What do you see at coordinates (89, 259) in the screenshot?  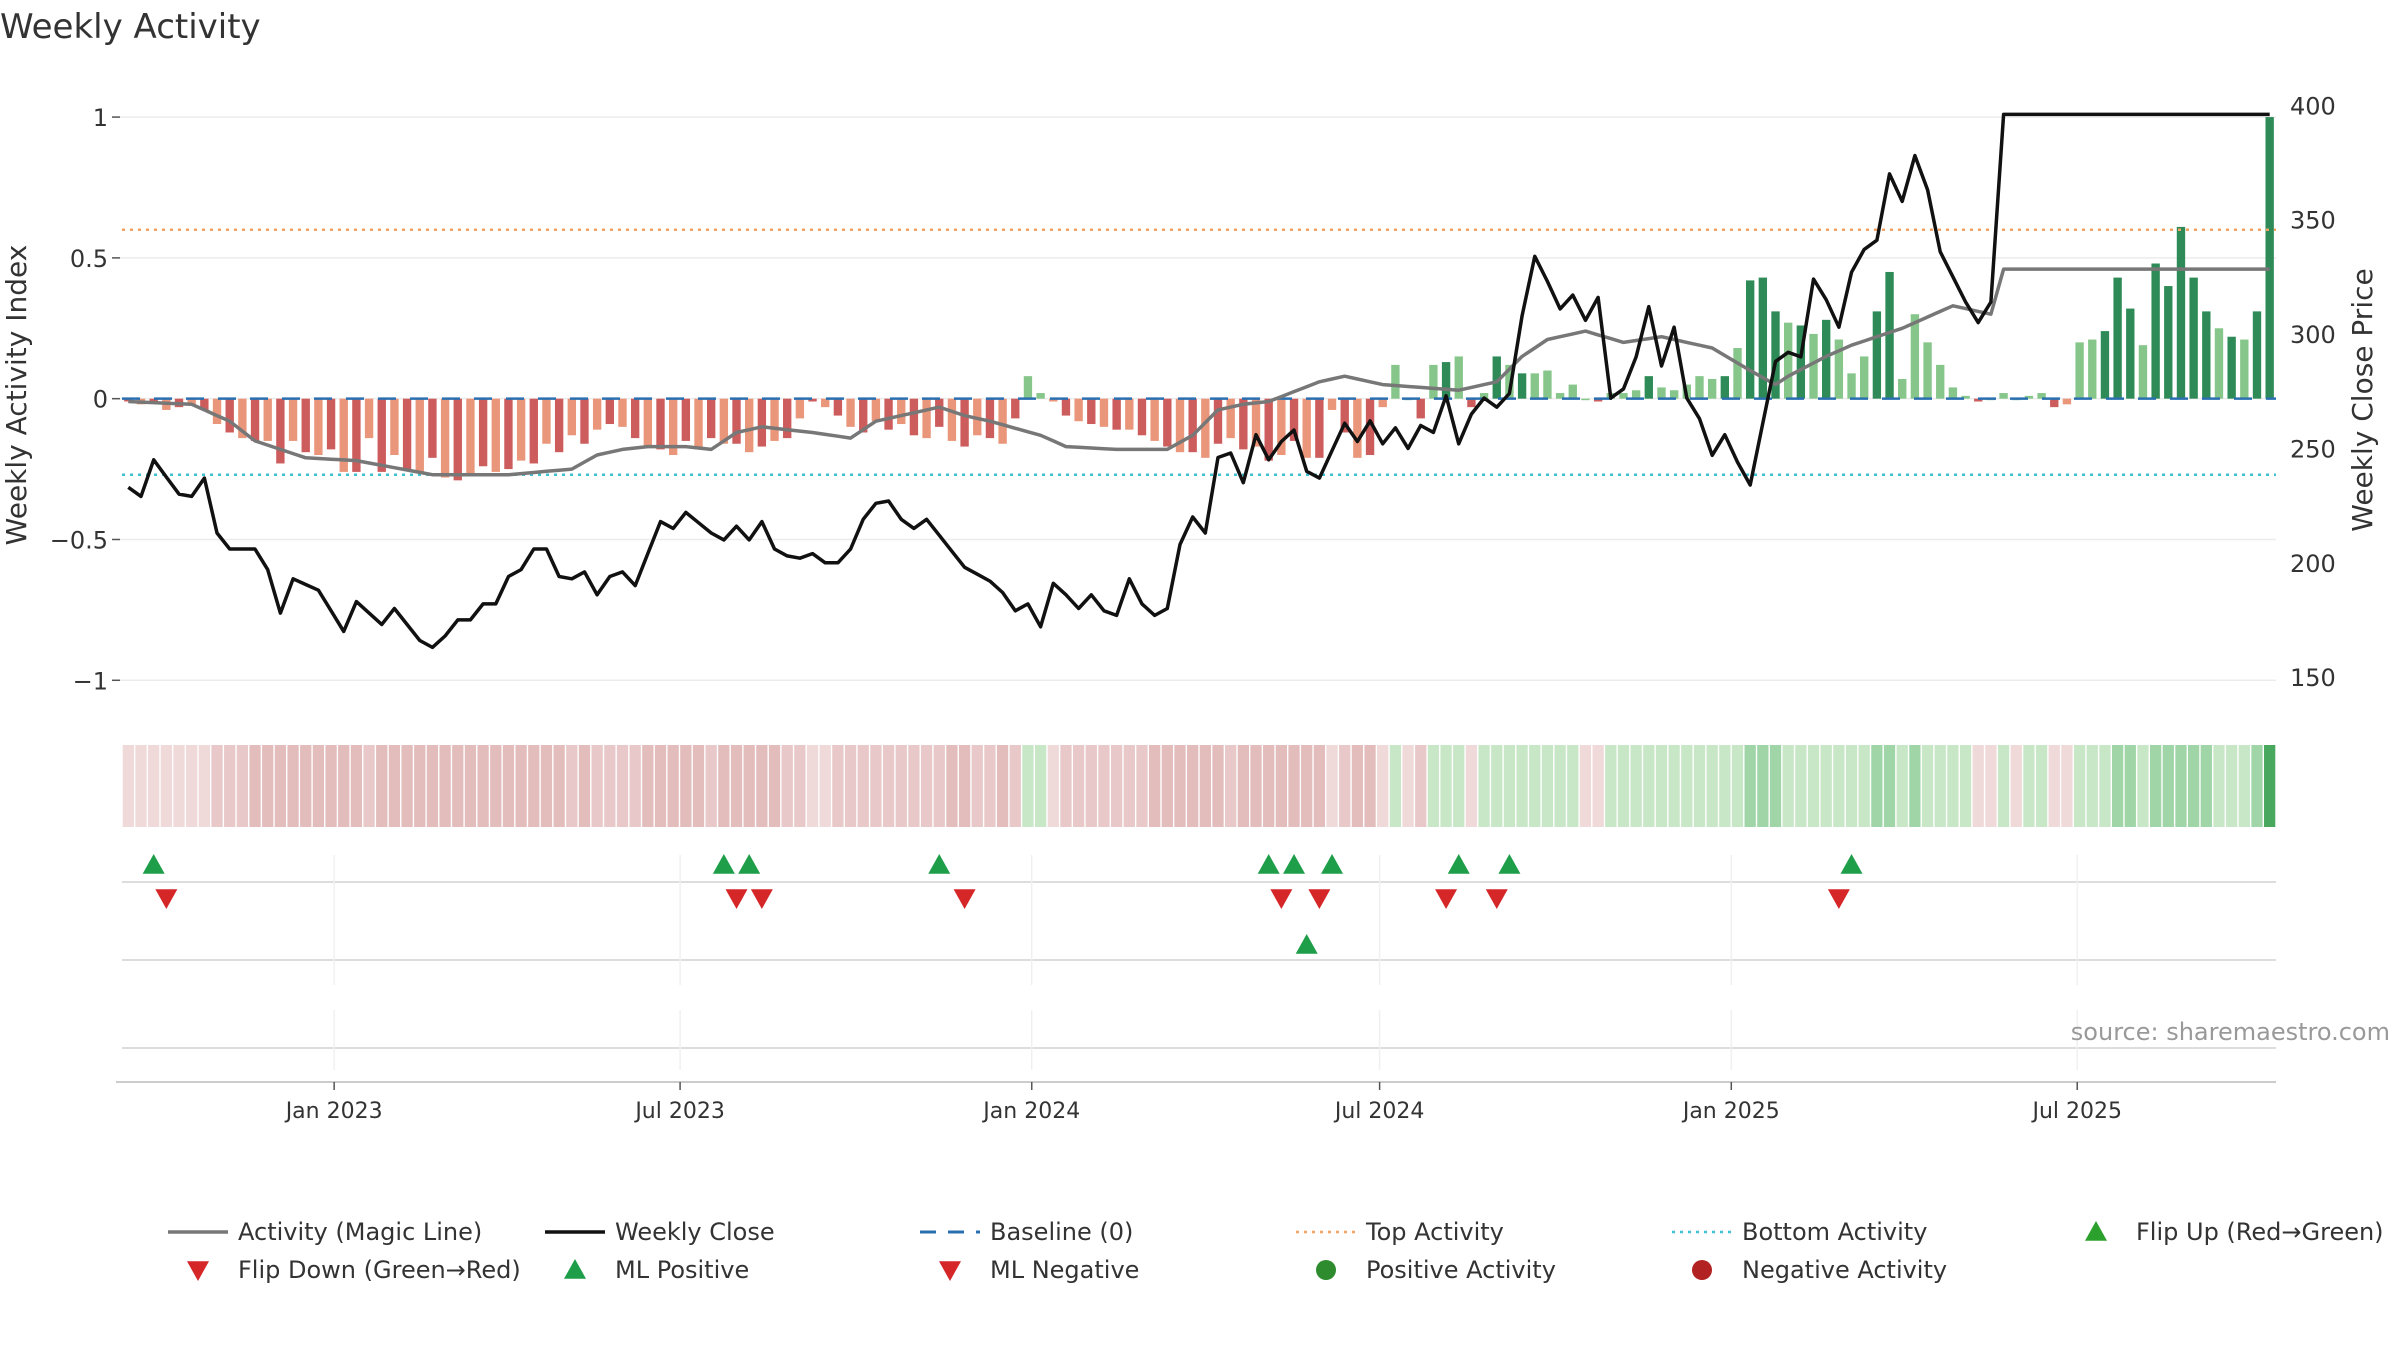 I see `left-tick-label: 0.5` at bounding box center [89, 259].